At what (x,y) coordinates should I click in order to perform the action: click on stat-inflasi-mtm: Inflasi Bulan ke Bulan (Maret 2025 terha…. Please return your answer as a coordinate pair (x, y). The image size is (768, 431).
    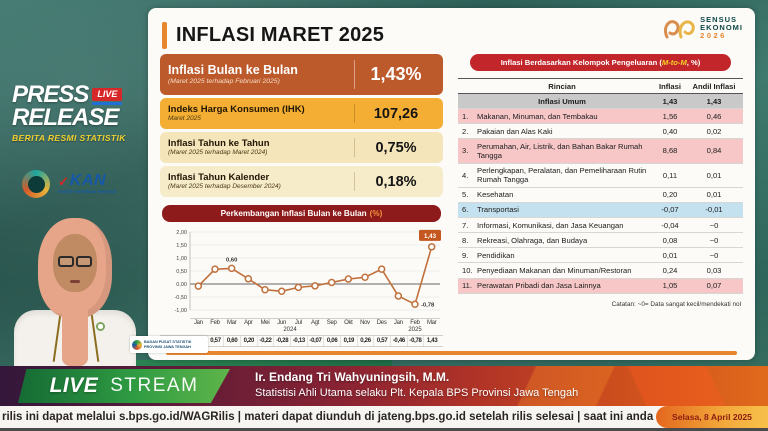
    Looking at the image, I should click on (301, 74).